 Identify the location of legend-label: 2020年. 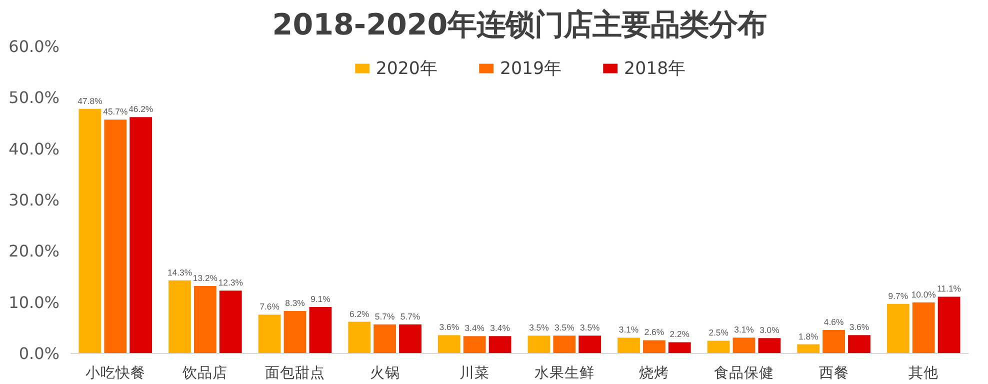
(406, 69).